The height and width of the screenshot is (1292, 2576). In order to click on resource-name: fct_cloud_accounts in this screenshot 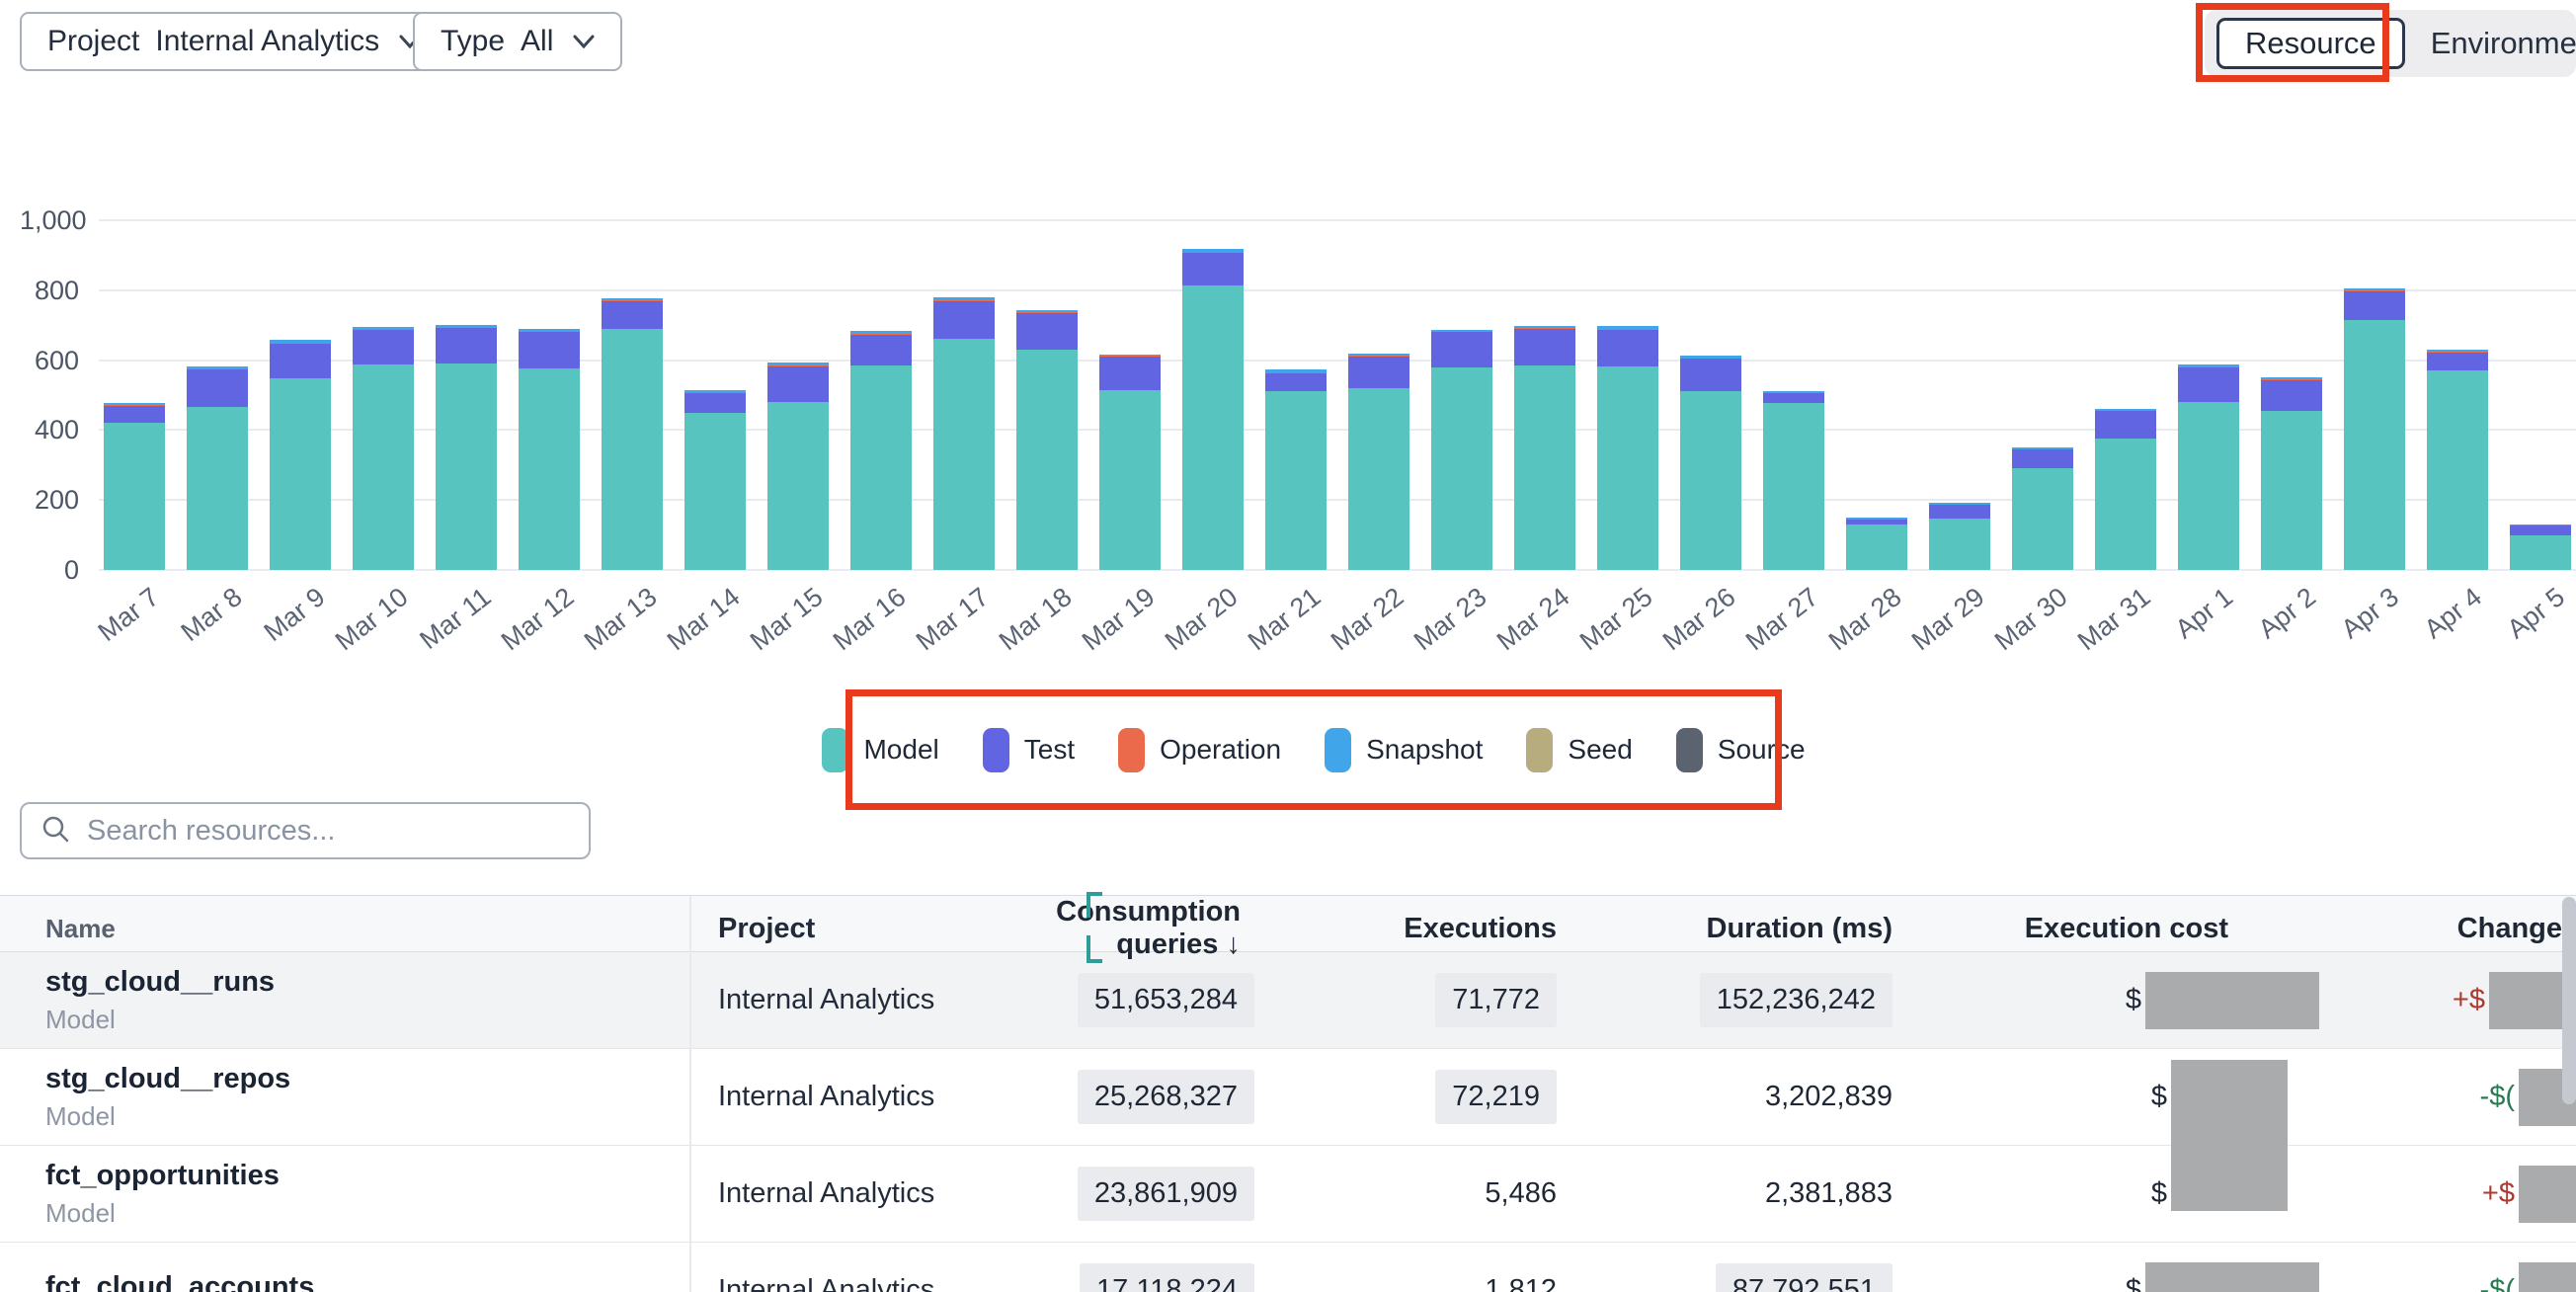, I will do `click(180, 1281)`.